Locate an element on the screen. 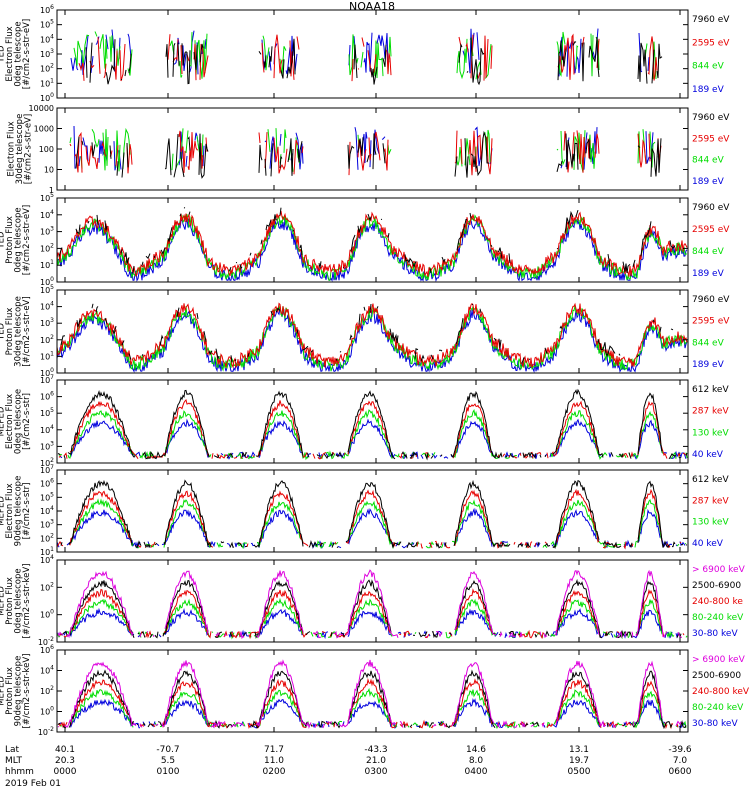 This screenshot has height=804, width=750. y-axis-label: 90deg telescope is located at coordinates (18, 691).